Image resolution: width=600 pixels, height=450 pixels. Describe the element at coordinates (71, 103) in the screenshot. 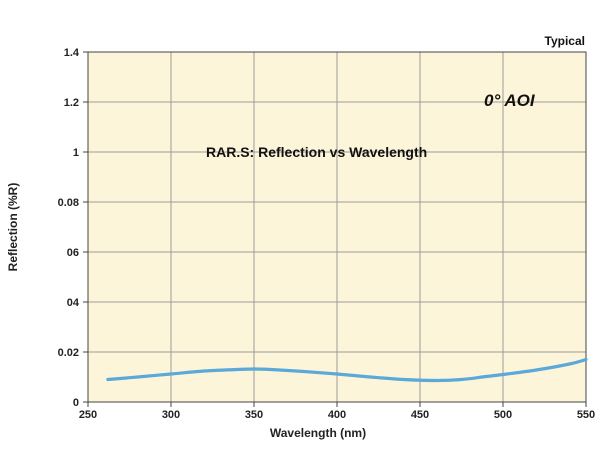

I see `y-tick-label: 1.2` at that location.